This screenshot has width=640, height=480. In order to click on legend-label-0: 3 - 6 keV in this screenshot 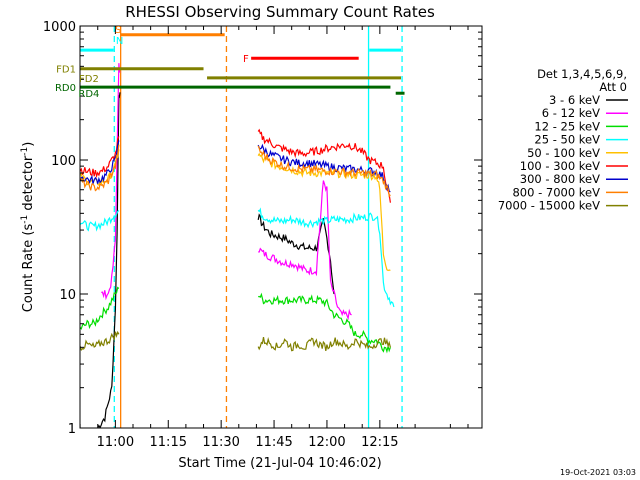, I will do `click(574, 100)`.